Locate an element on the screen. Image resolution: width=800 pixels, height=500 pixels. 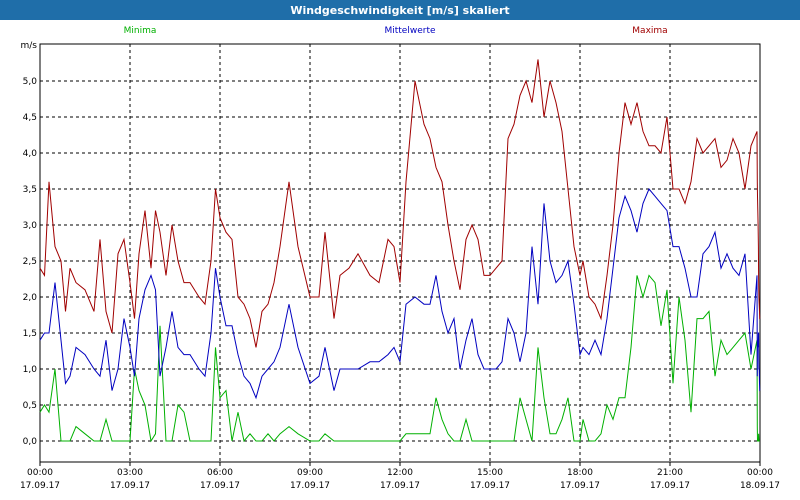
x-tick-time: 06:00 is located at coordinates (220, 473).